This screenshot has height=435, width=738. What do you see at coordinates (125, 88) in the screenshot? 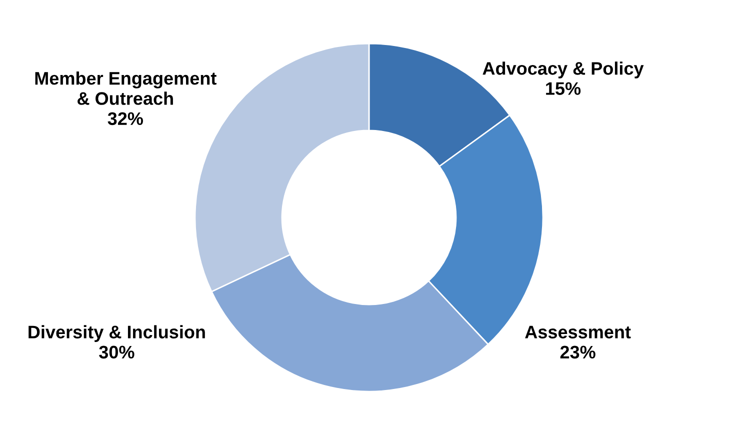
I see `slice-label: Member Engagement & Outreach` at bounding box center [125, 88].